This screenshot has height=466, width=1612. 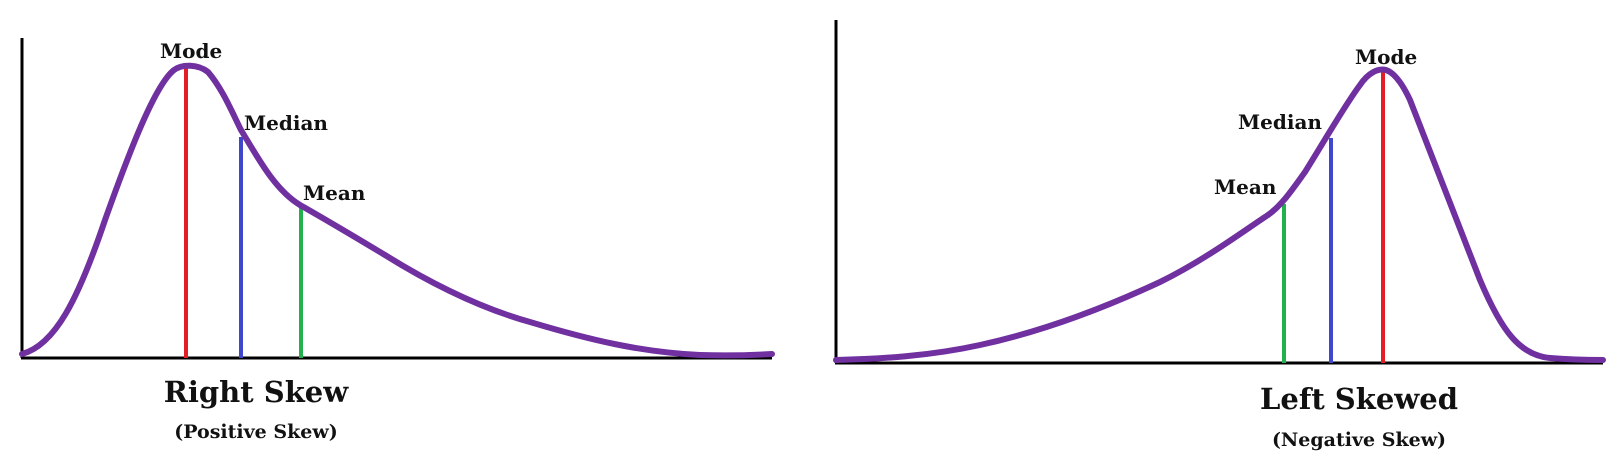 I want to click on left-panel-subtitle: (Positive Skew), so click(x=255, y=432).